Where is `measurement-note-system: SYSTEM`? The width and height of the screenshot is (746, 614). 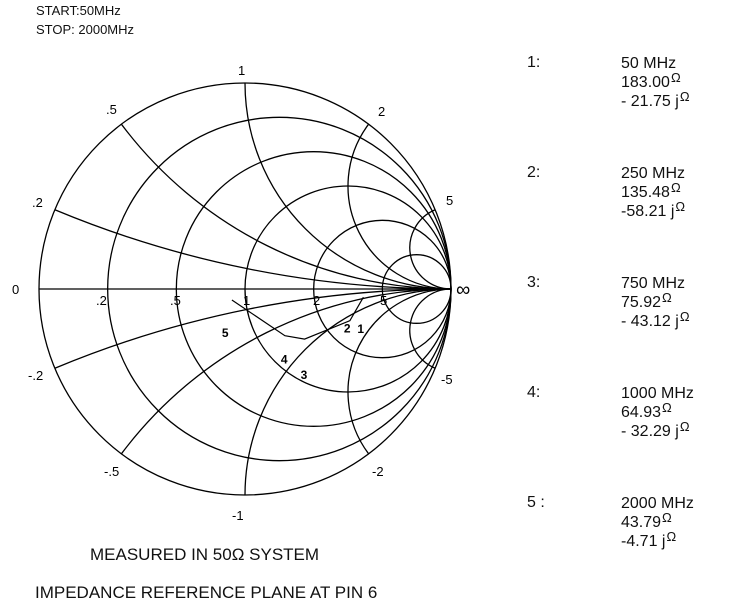 measurement-note-system: SYSTEM is located at coordinates (284, 554).